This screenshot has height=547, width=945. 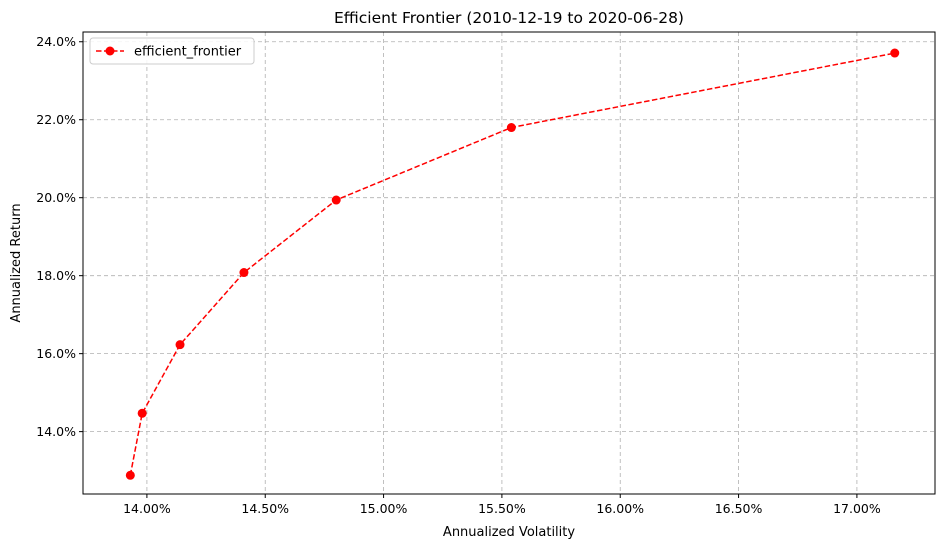 What do you see at coordinates (265, 508) in the screenshot?
I see `x-tick-label: 14.50%` at bounding box center [265, 508].